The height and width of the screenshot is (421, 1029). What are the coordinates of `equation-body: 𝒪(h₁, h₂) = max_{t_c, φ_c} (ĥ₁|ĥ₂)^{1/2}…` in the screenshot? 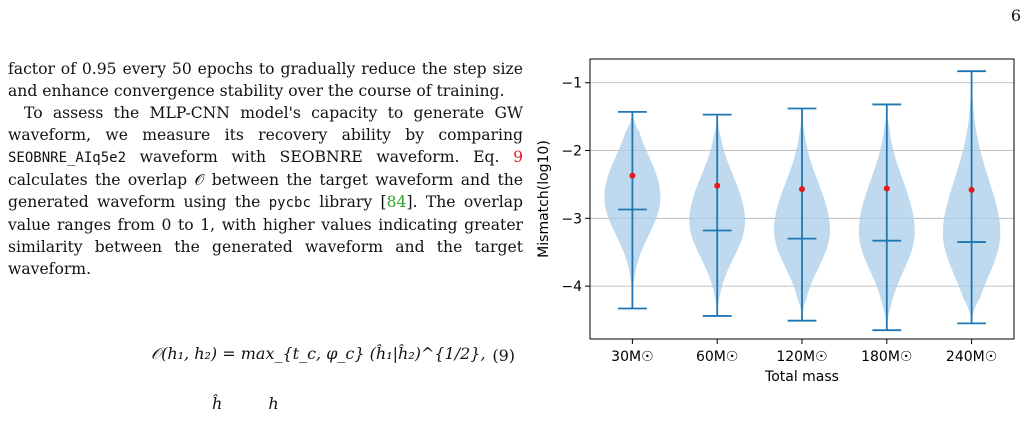 It's located at (318, 353).